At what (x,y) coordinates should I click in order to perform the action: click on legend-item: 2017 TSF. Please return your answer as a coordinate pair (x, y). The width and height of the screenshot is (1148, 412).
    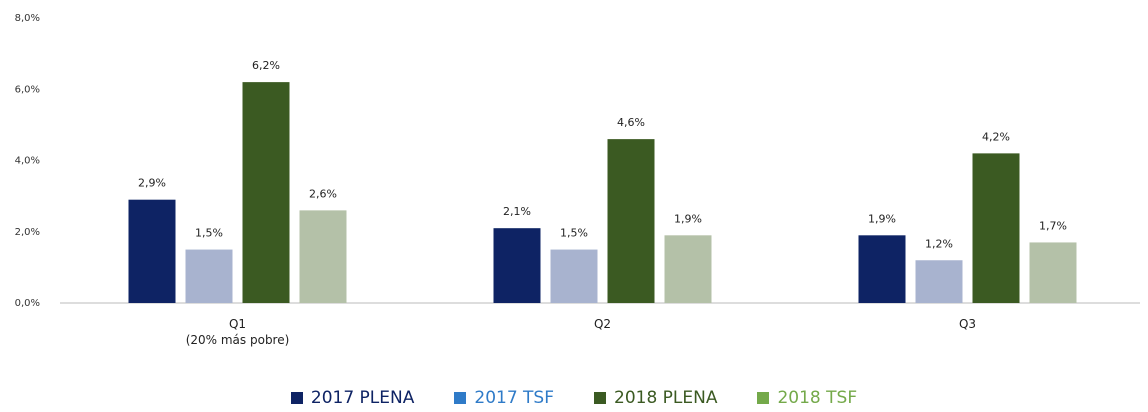
    Looking at the image, I should click on (504, 398).